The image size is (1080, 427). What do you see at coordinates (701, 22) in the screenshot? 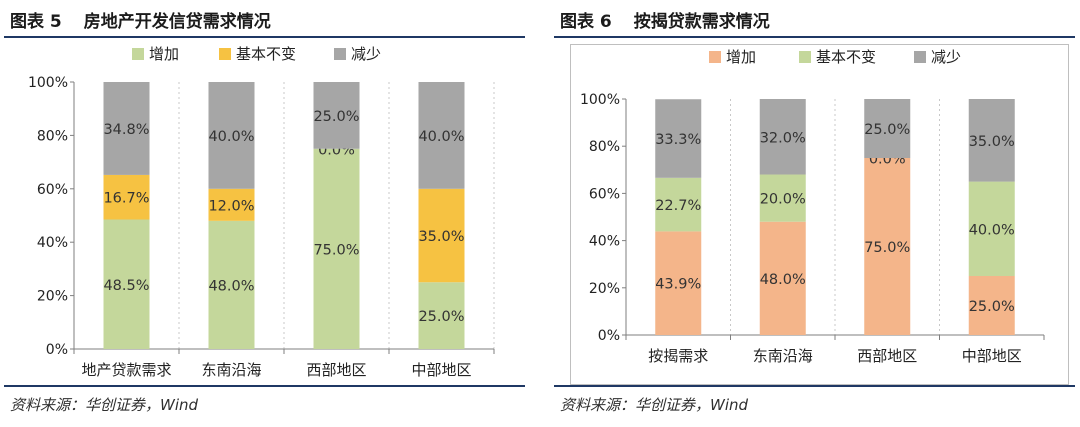
I see `figure-title-text: 按揭贷款需求情况` at bounding box center [701, 22].